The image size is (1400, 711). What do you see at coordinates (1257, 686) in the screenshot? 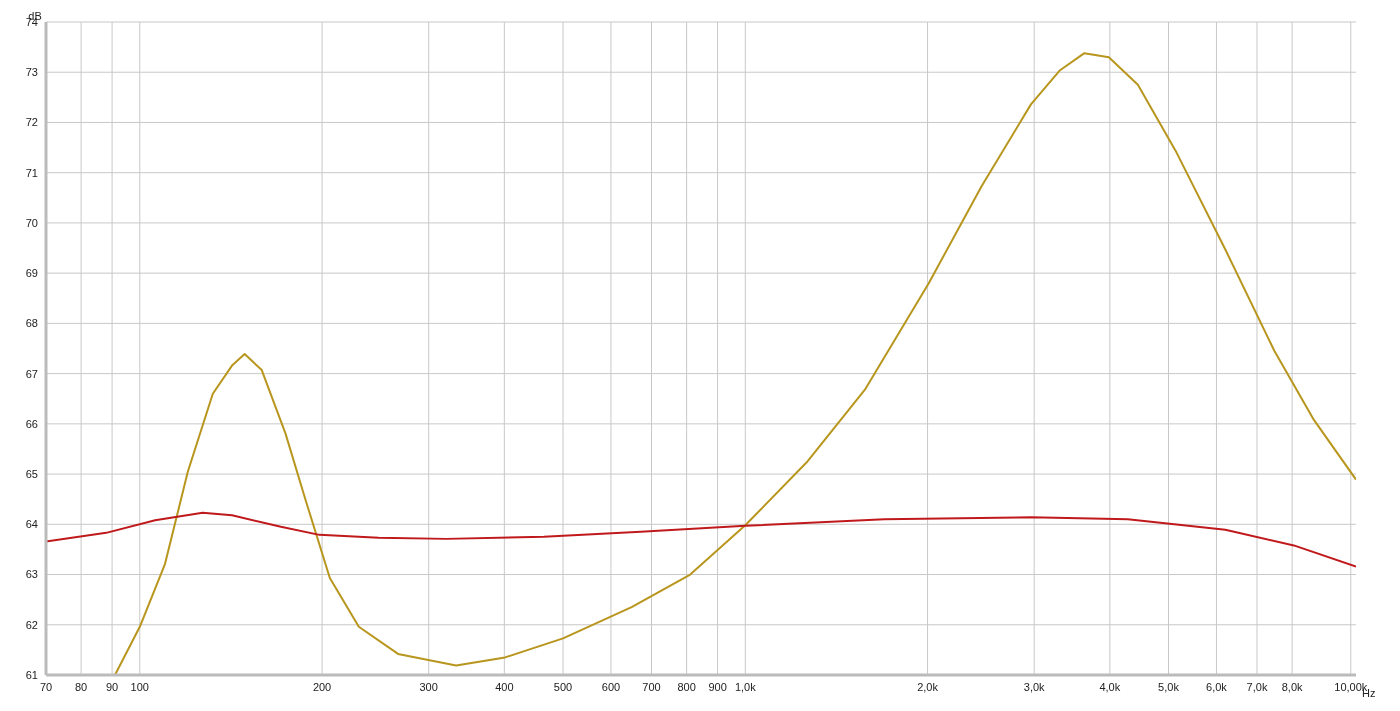
I see `x-tick-label: 7,0k` at bounding box center [1257, 686].